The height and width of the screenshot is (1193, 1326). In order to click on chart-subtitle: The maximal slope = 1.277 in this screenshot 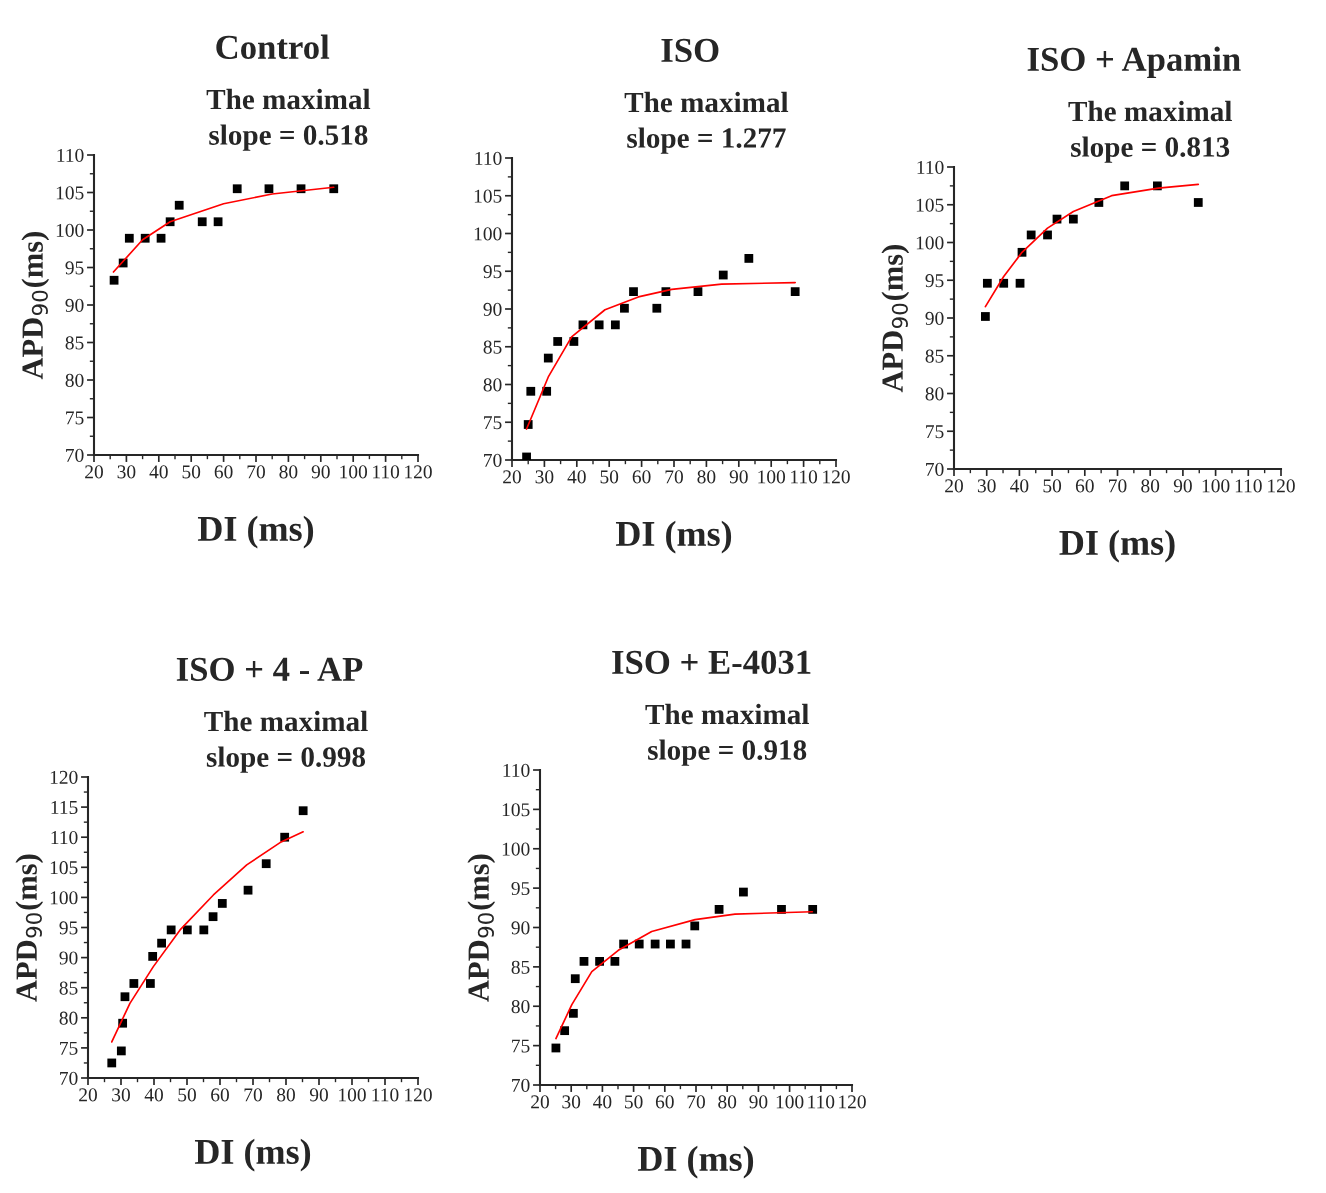, I will do `click(706, 122)`.